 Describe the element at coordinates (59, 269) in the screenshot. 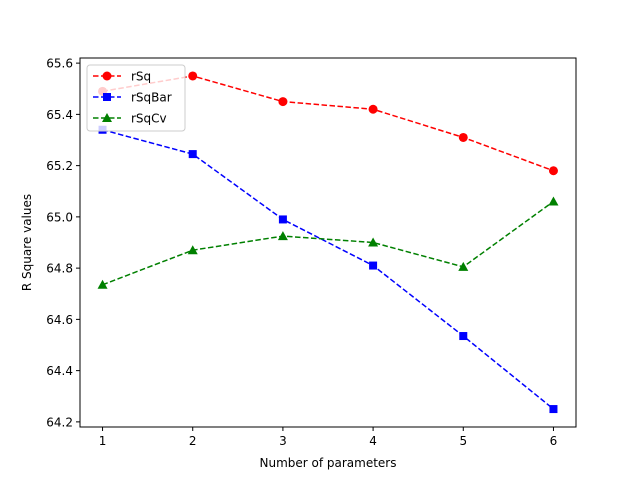

I see `y-tick-label: 64.8` at that location.